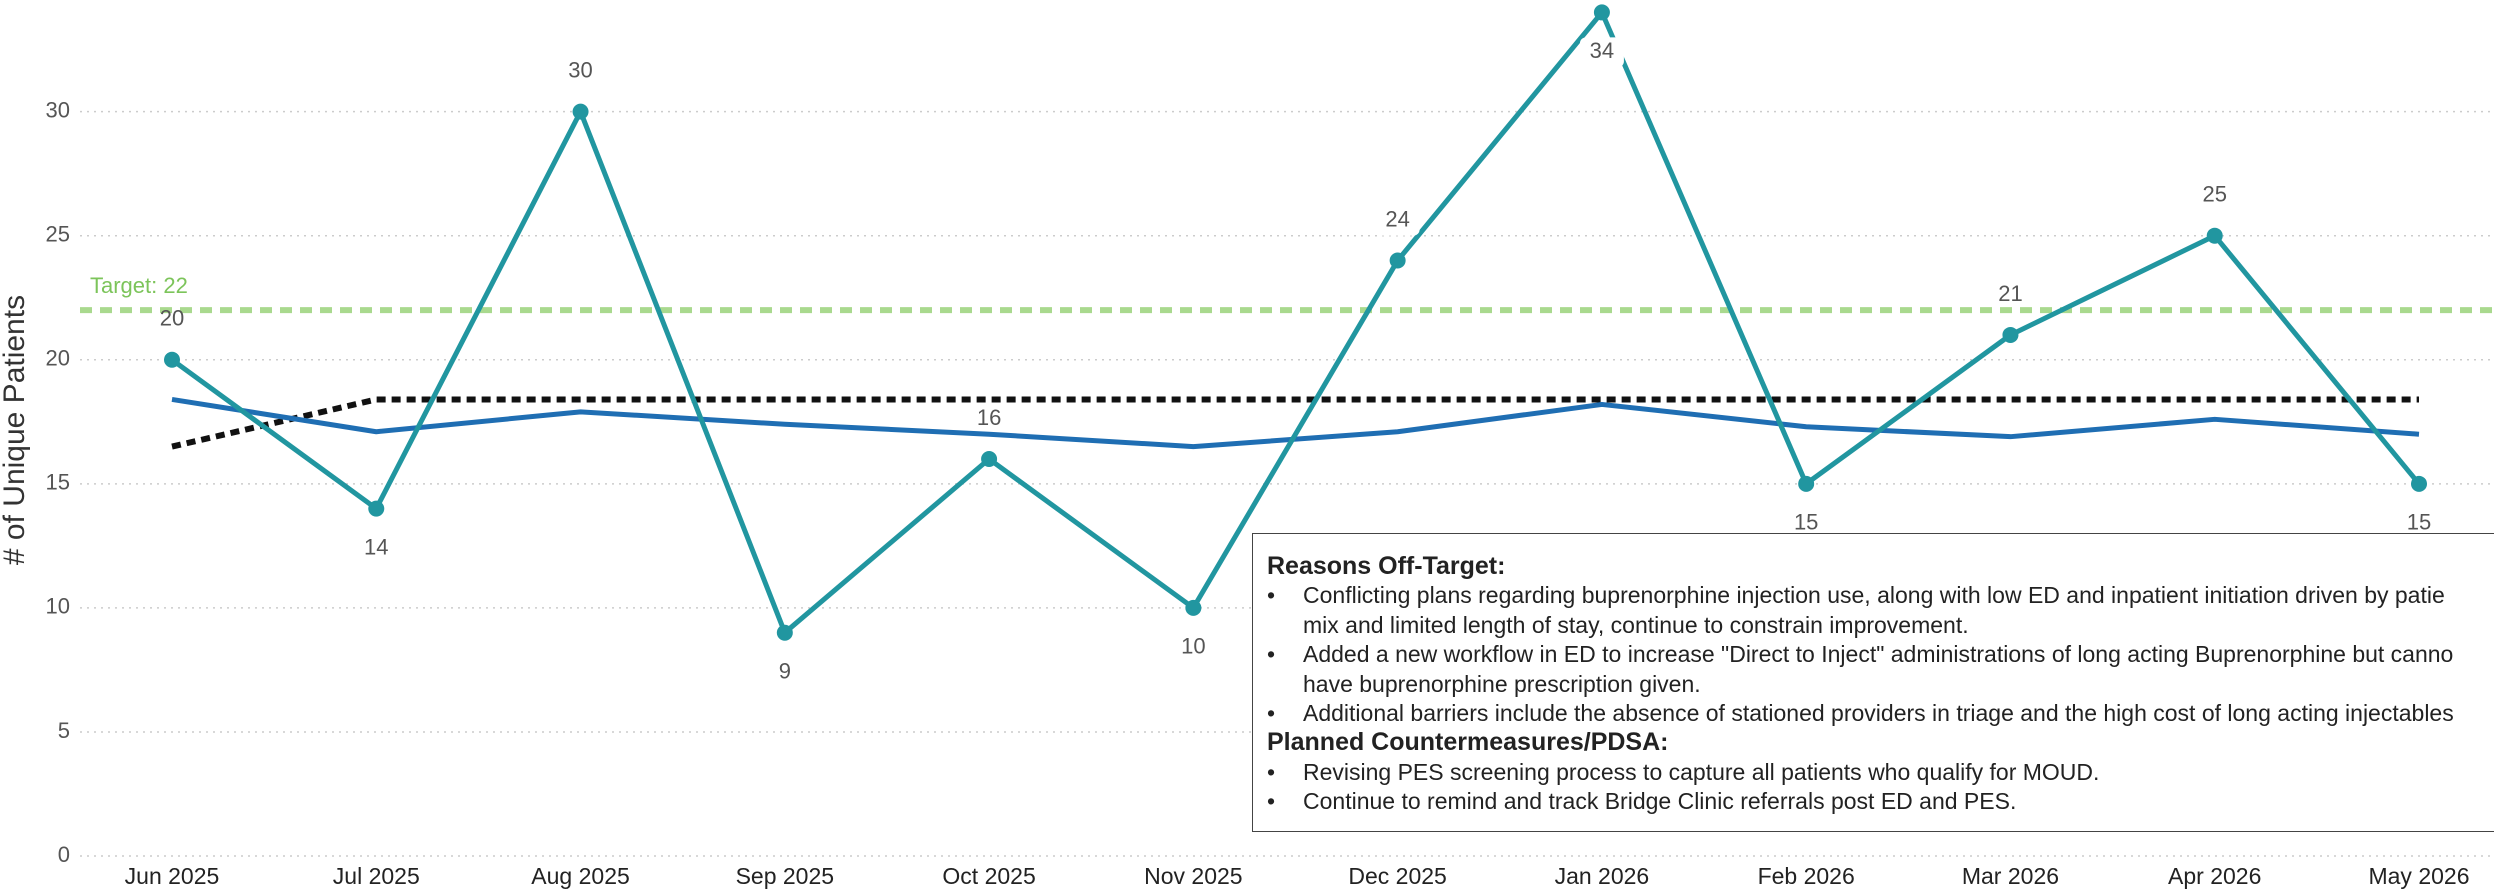  Describe the element at coordinates (172, 876) in the screenshot. I see `x-tick-label: Jun 2025` at that location.